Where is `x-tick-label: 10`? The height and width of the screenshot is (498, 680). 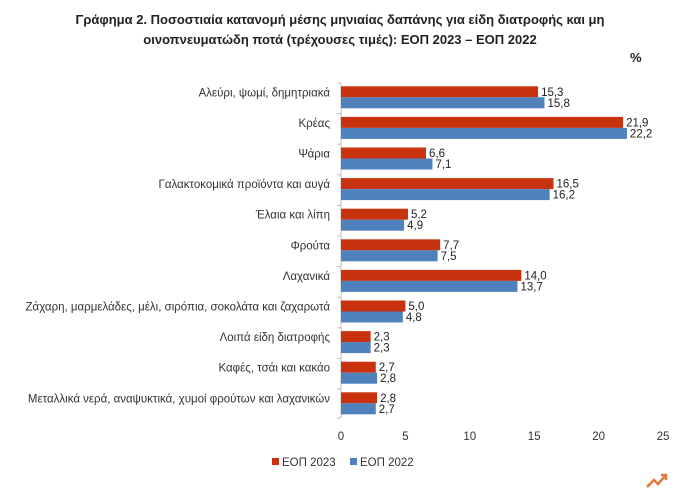 x-tick-label: 10 is located at coordinates (469, 437).